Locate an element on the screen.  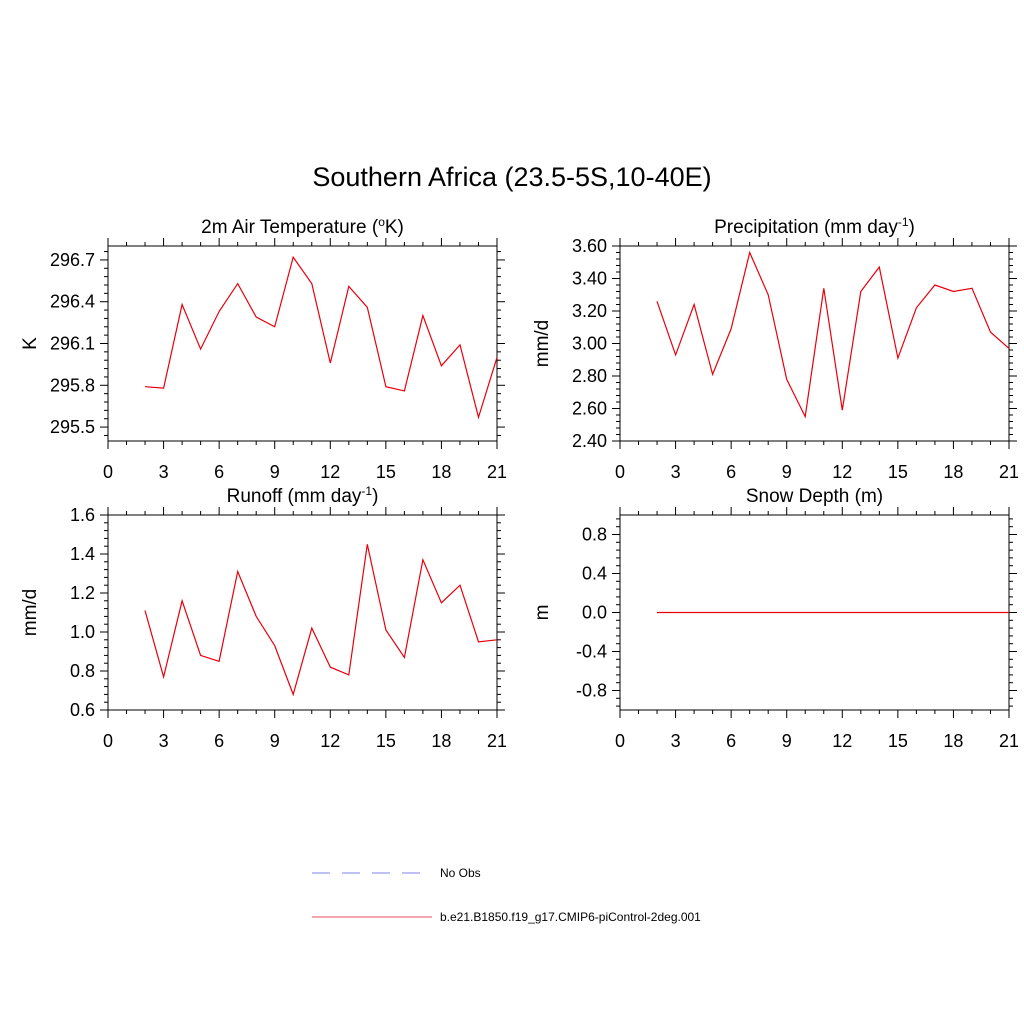
y-tick-label: 2.60 is located at coordinates (589, 409).